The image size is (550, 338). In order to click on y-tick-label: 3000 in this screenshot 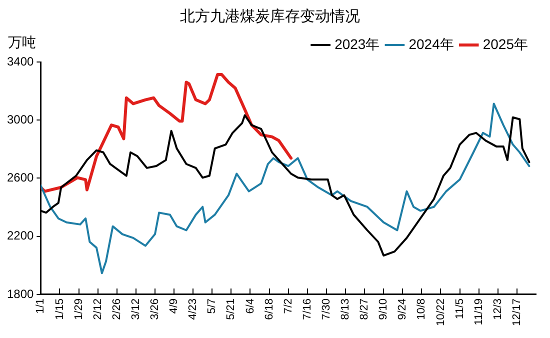, I will do `click(20, 119)`.